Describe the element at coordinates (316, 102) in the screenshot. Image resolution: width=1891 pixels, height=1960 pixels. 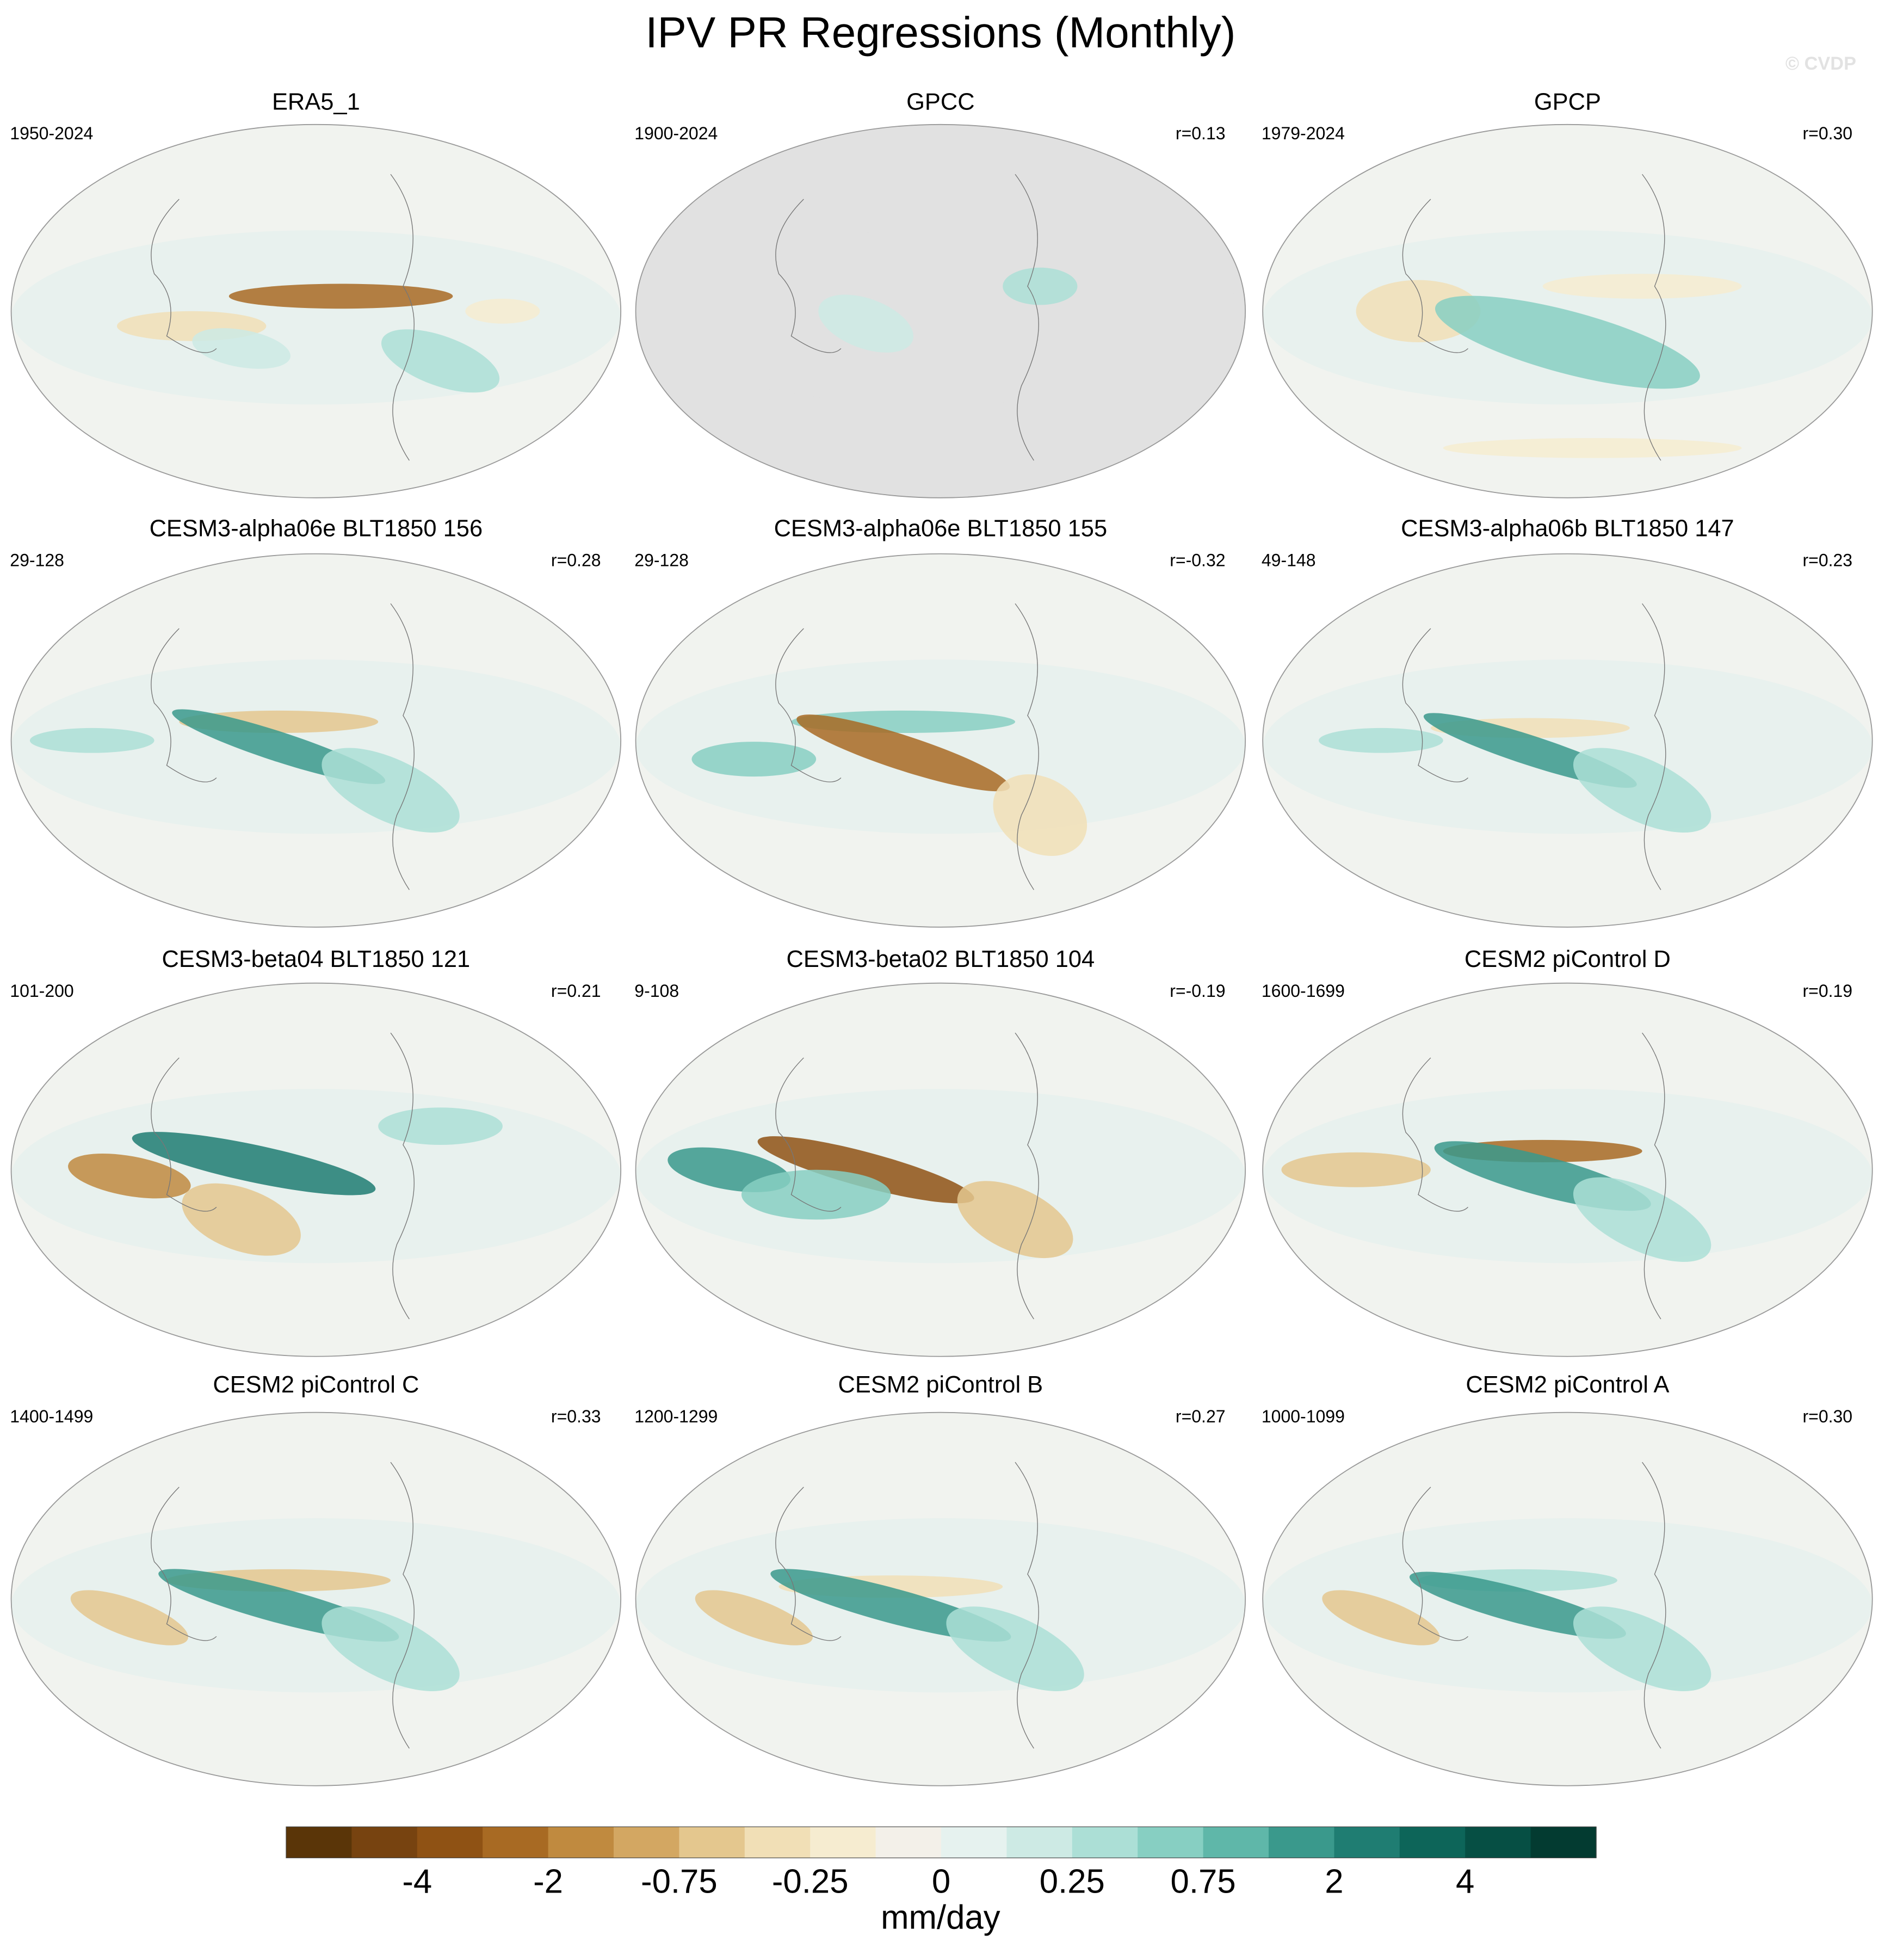
I see `panel-title: ERA5_1` at that location.